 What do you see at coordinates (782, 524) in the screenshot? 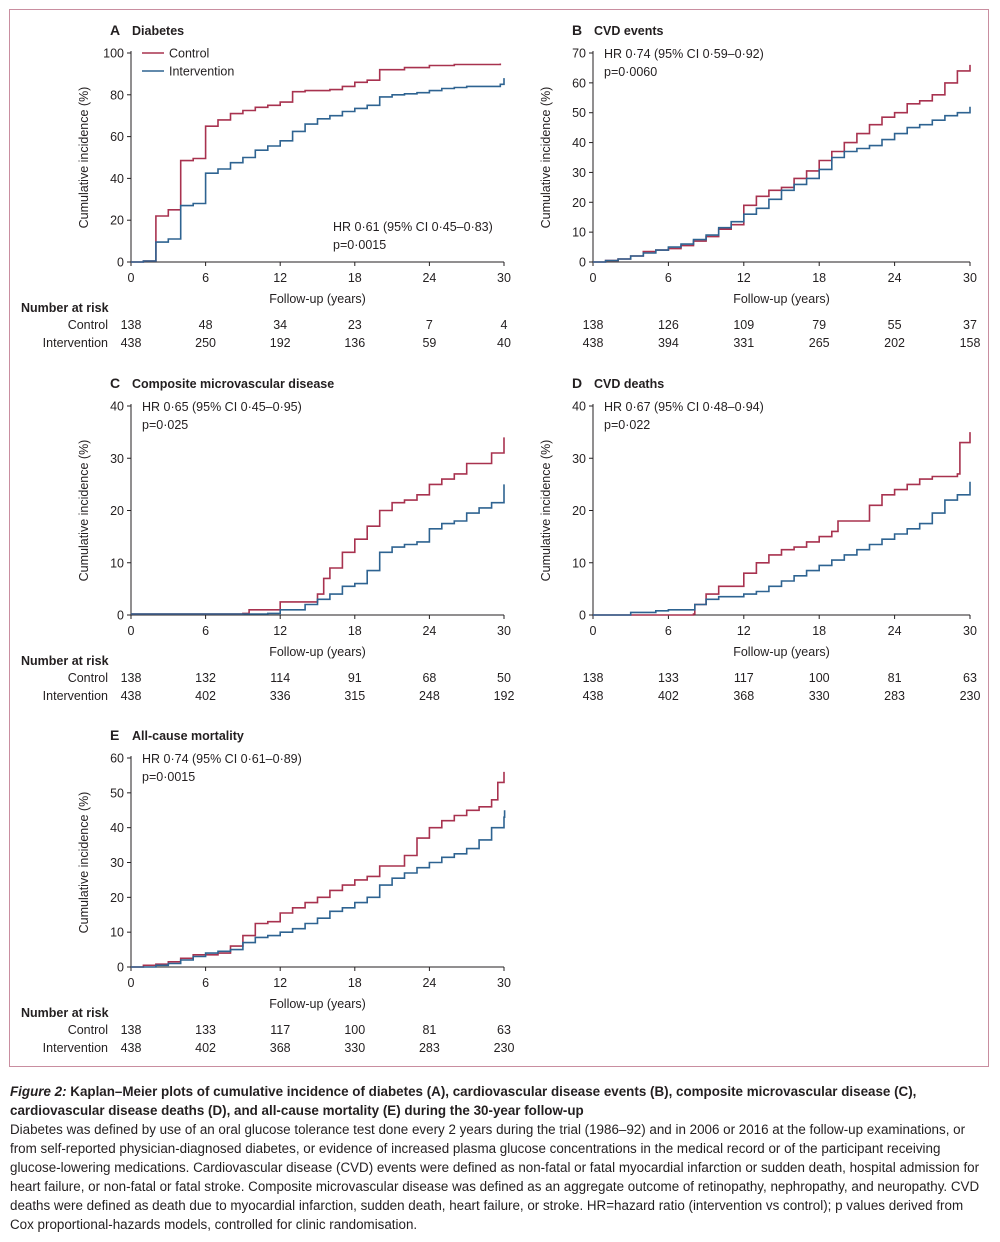
I see `panel-d-control-curve` at bounding box center [782, 524].